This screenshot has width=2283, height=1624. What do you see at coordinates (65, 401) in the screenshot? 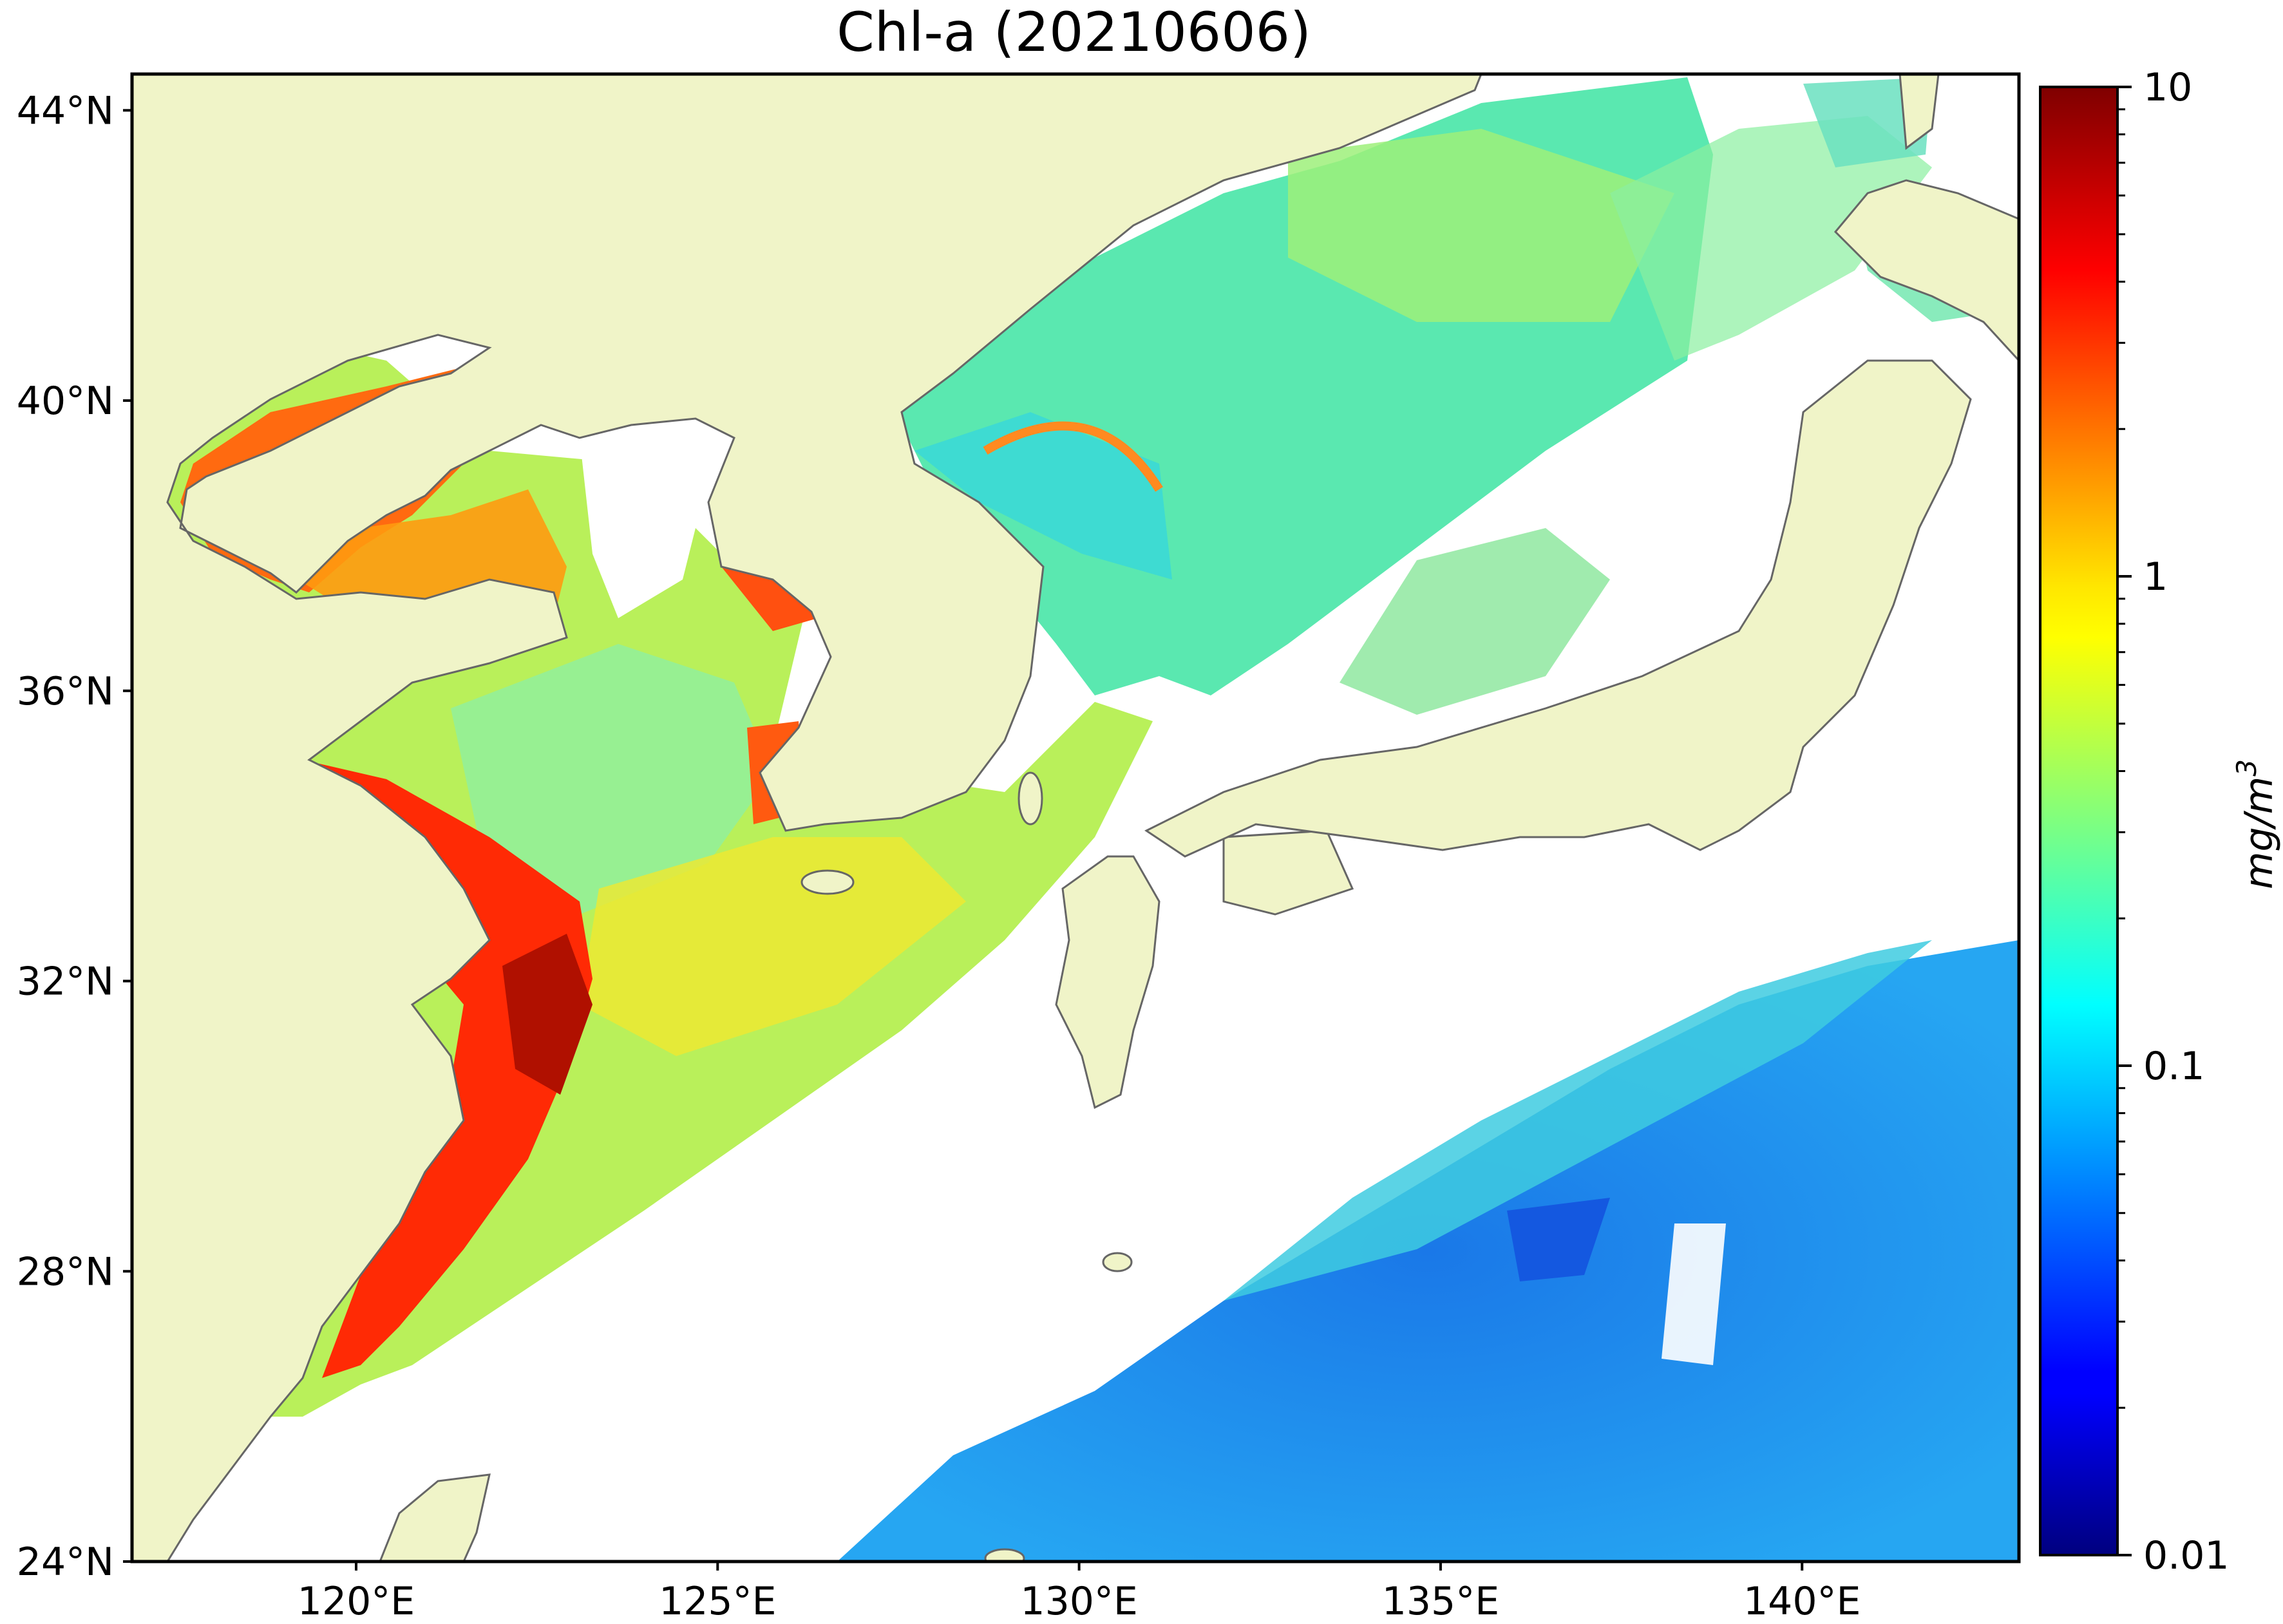
I see `lat-tick-label: 40°N` at bounding box center [65, 401].